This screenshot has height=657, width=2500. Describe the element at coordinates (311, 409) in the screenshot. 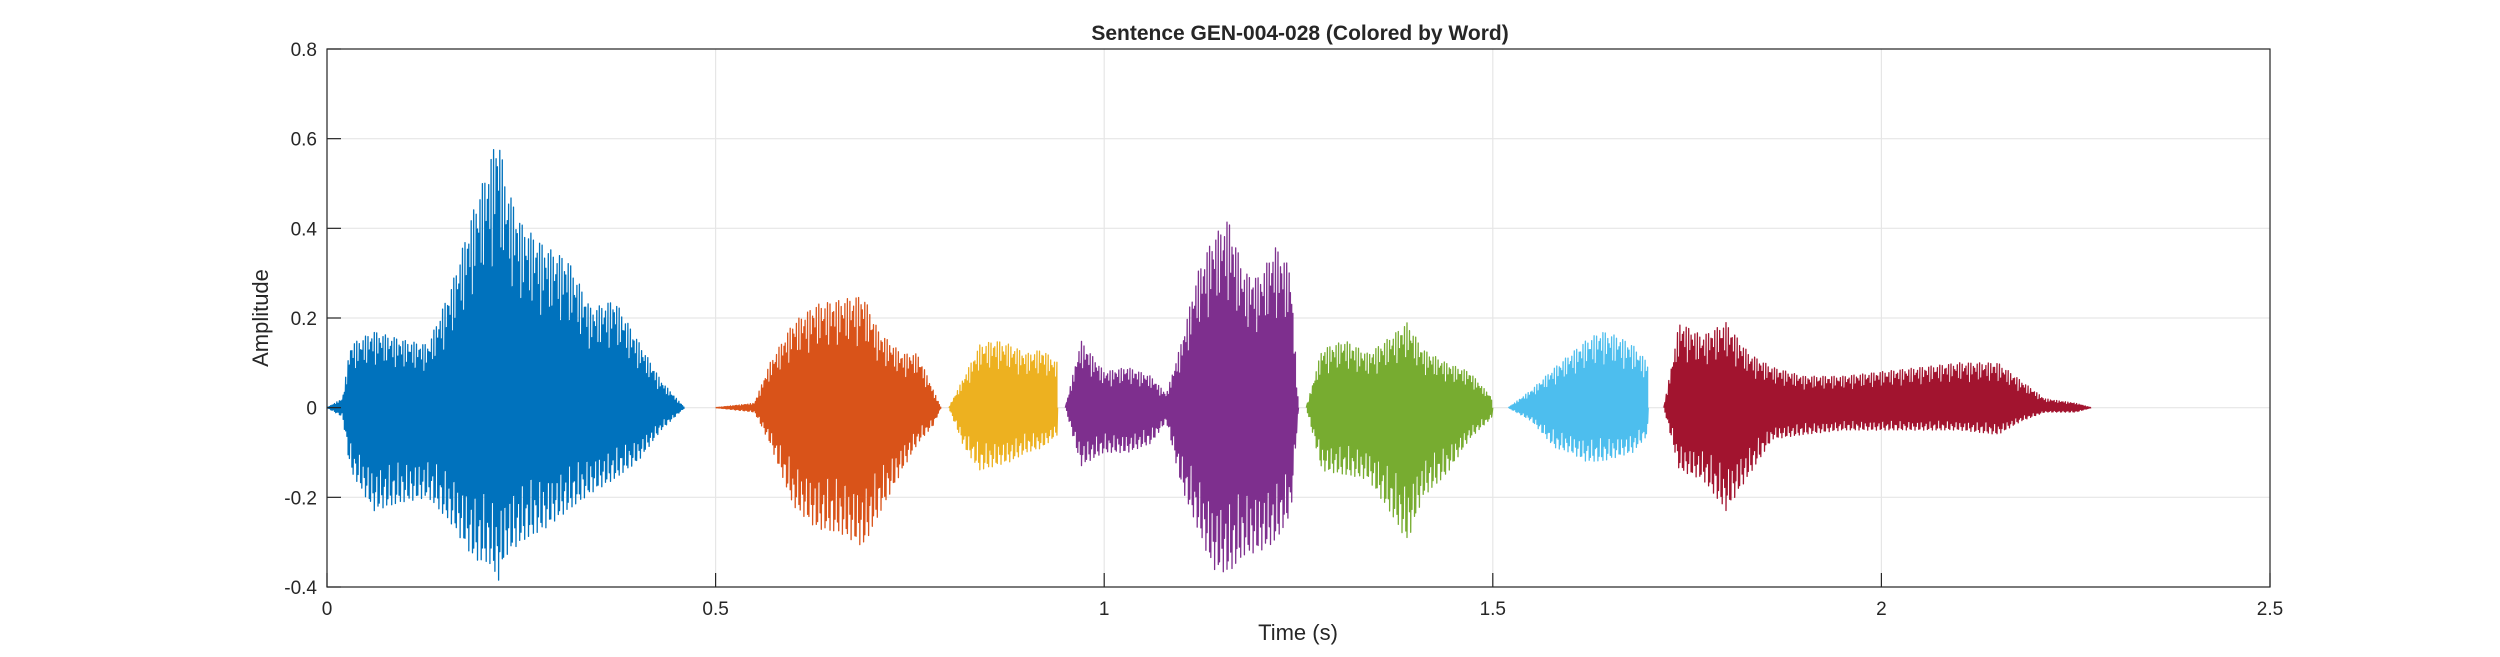

I see `y-tick-label: 0` at that location.